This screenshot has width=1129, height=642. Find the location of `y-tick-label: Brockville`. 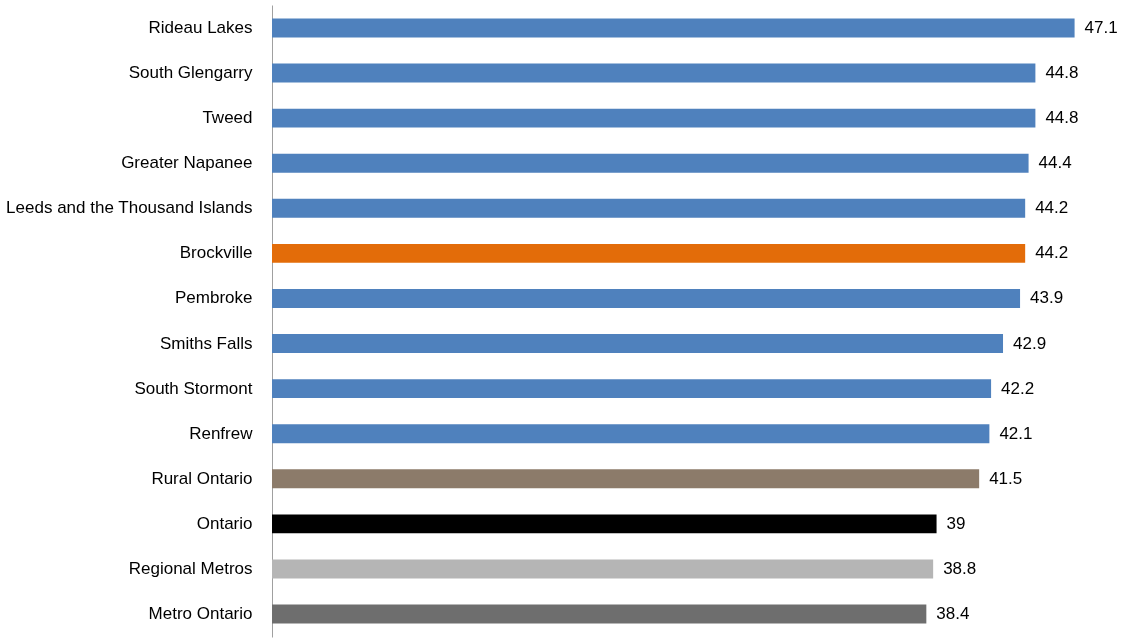

y-tick-label: Brockville is located at coordinates (216, 253).